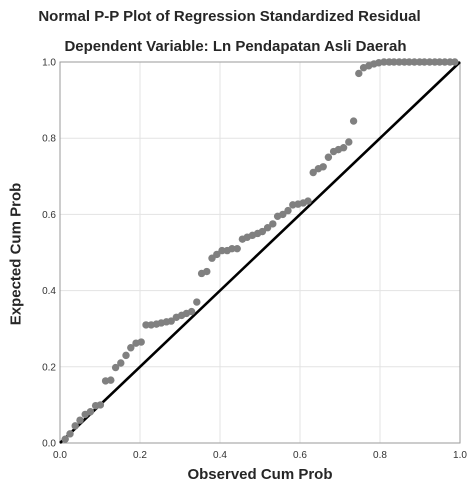 This screenshot has width=467, height=491. Describe the element at coordinates (49, 291) in the screenshot. I see `y-tick-label: 0.4` at that location.